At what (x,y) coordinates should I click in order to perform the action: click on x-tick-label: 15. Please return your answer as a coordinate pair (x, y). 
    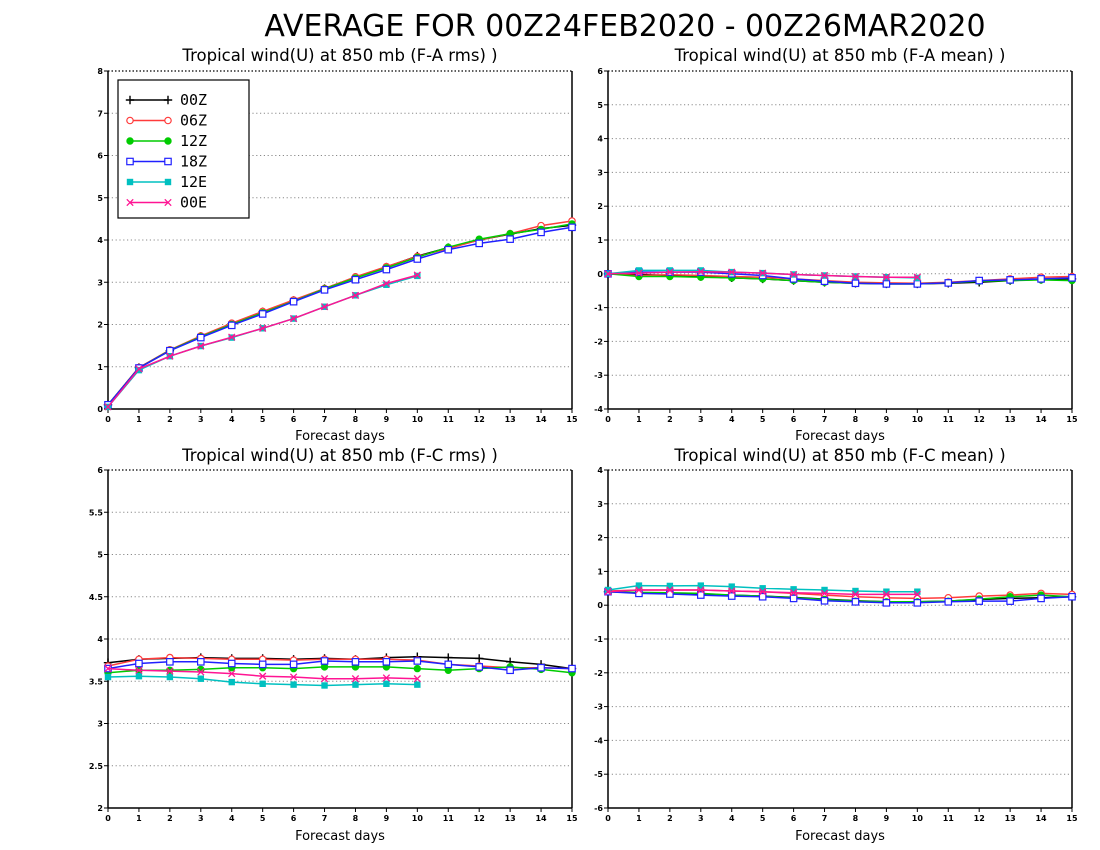
    Looking at the image, I should click on (1072, 419).